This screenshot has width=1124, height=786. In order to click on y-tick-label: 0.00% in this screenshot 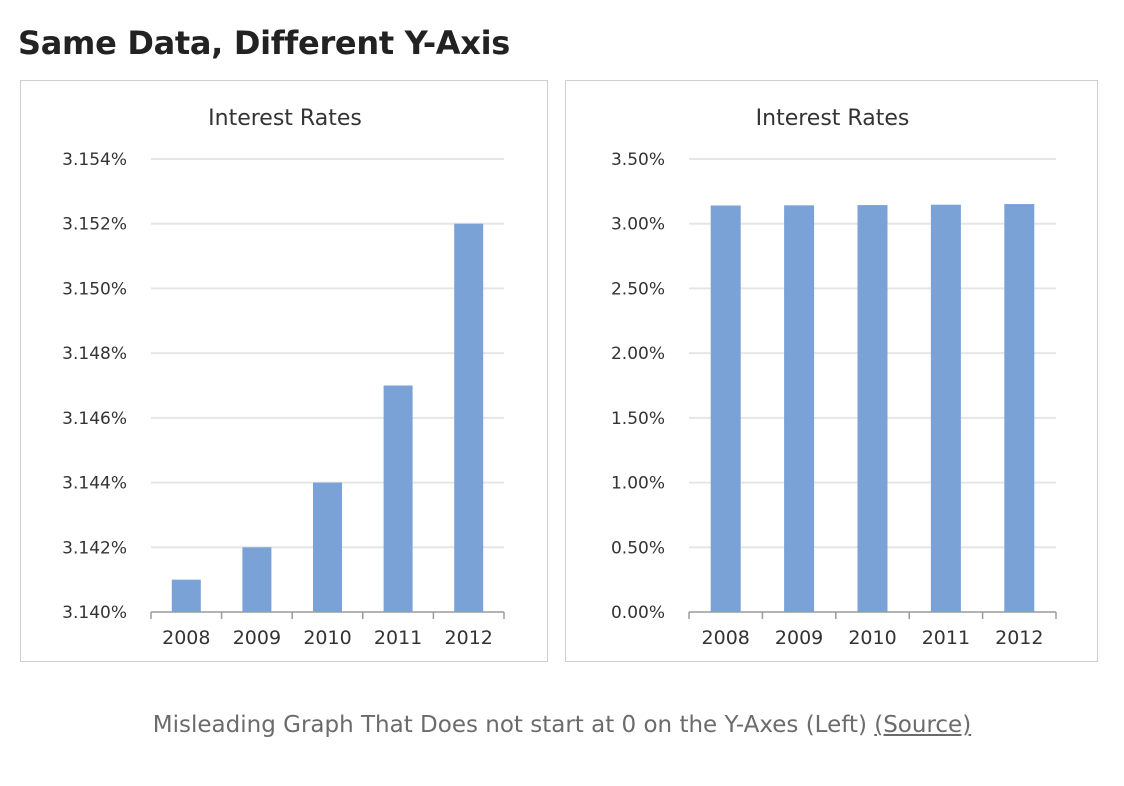, I will do `click(638, 613)`.